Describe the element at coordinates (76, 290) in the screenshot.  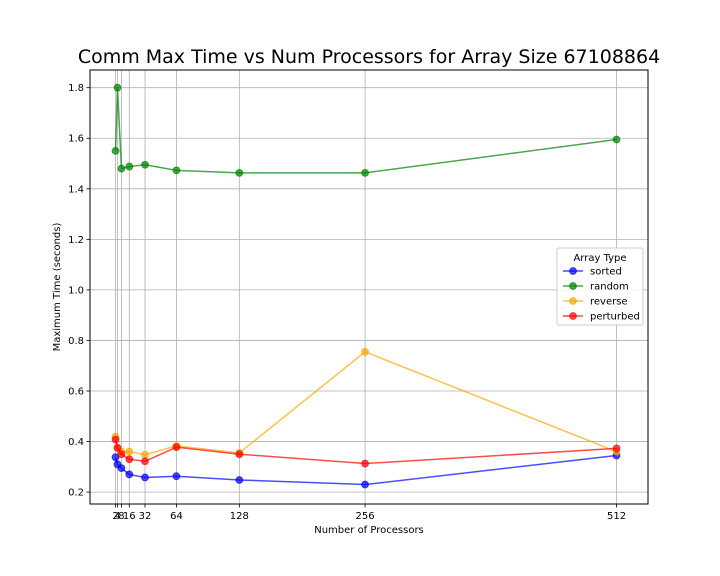
I see `y-tick-label: 1.0` at that location.